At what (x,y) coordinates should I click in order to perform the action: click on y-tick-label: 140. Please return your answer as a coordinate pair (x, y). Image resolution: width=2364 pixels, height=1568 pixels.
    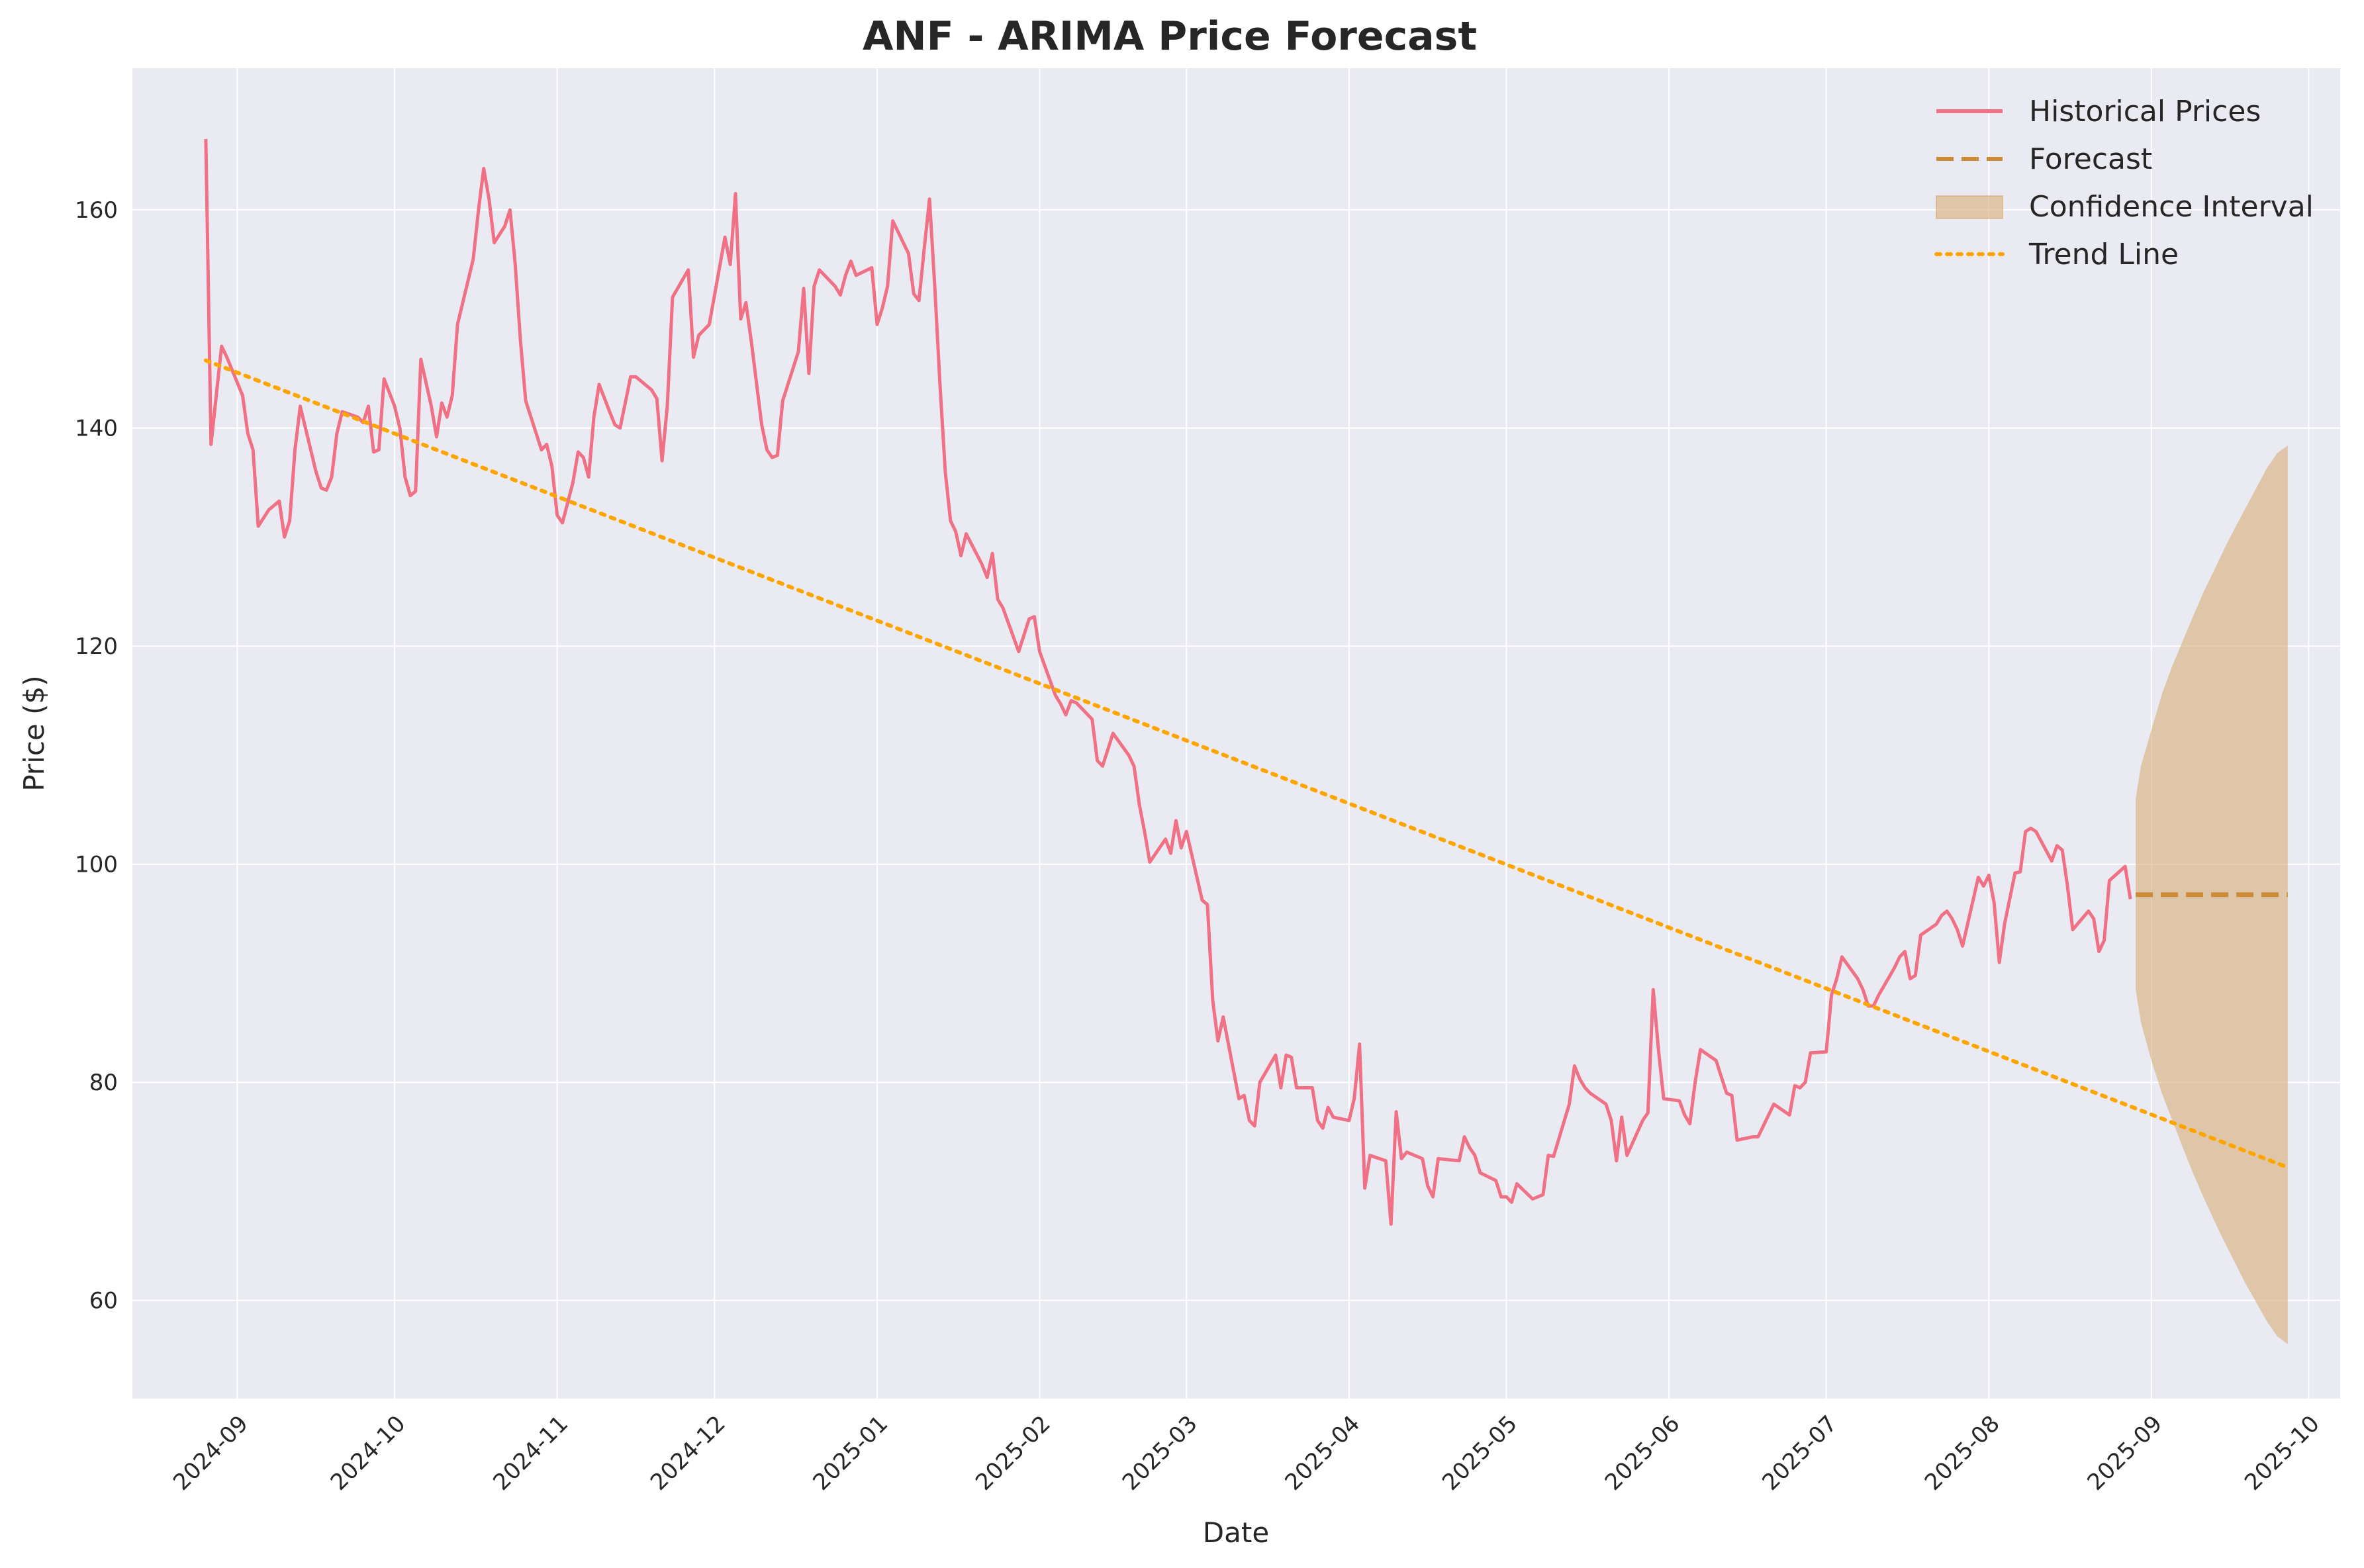
    Looking at the image, I should click on (96, 429).